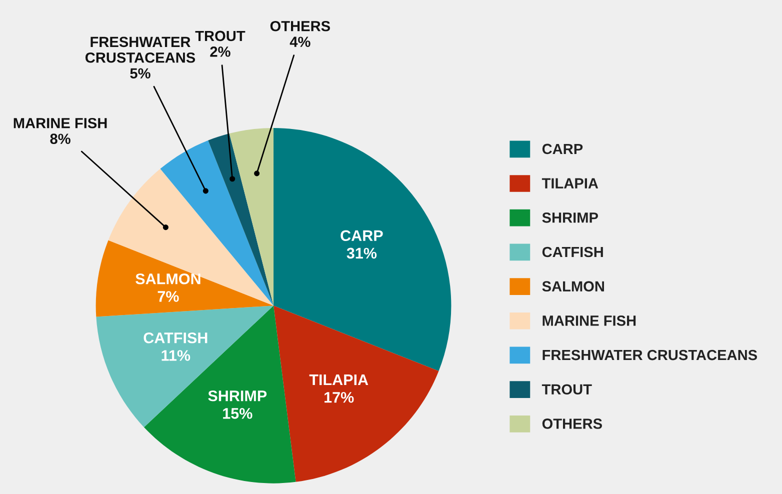  Describe the element at coordinates (140, 49) in the screenshot. I see `slice-label: FRESHWATER CRUSTACEANS` at that location.